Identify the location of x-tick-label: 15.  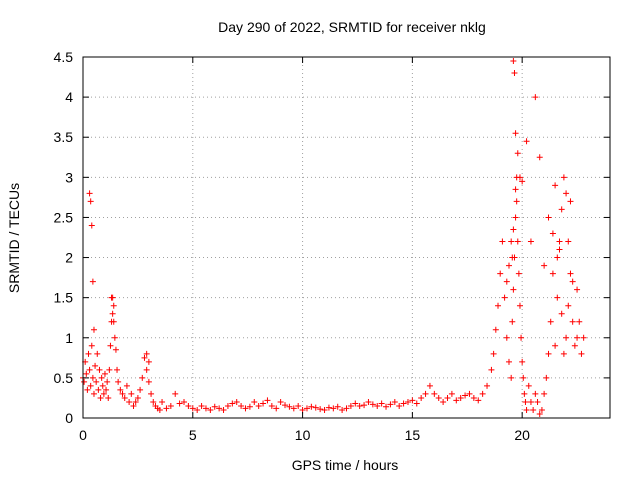
(413, 435).